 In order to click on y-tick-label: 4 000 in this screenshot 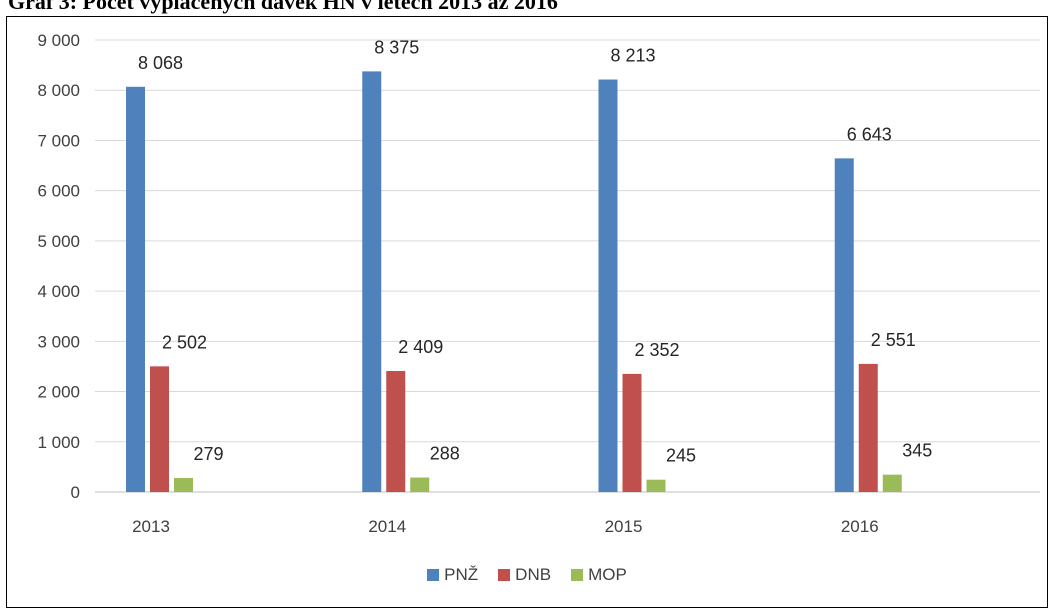, I will do `click(58, 291)`.